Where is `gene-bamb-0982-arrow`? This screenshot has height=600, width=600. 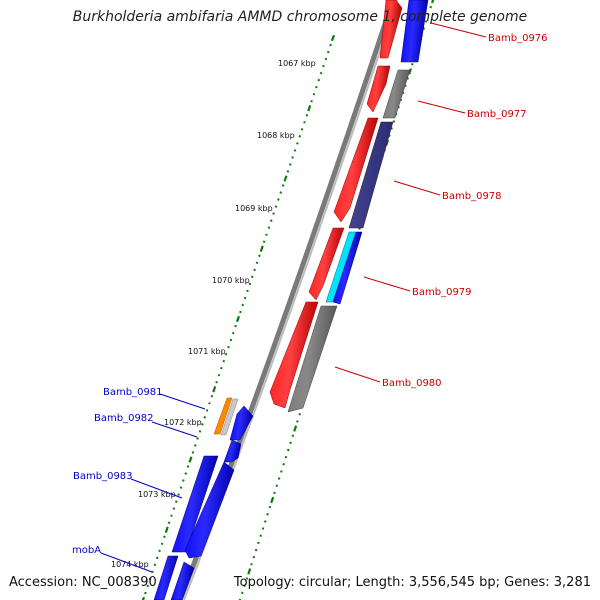
gene-bamb-0982-arrow is located at coordinates (232, 451).